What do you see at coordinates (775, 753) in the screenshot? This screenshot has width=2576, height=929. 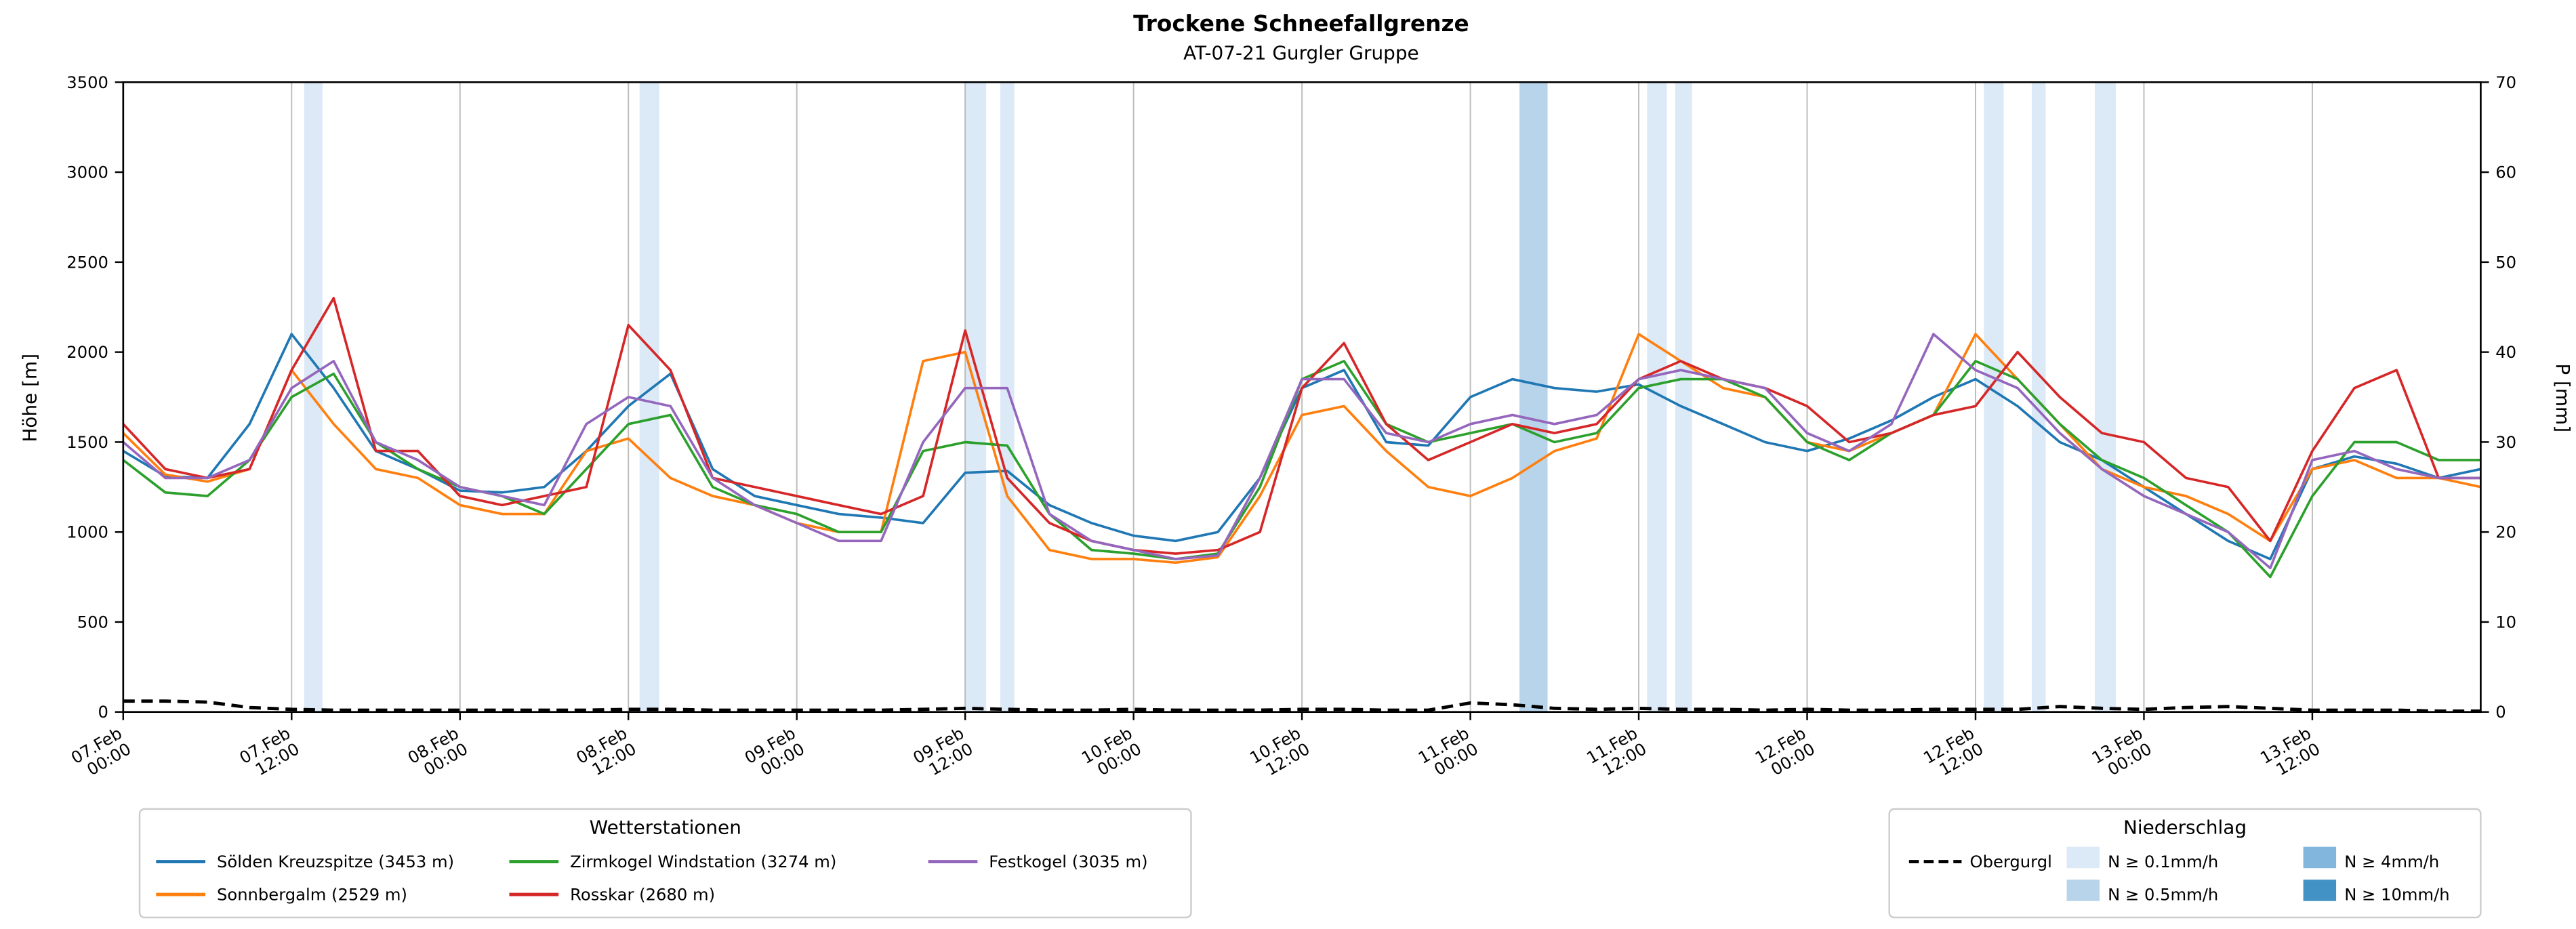 I see `x-tick-label: 09.Feb00:00` at bounding box center [775, 753].